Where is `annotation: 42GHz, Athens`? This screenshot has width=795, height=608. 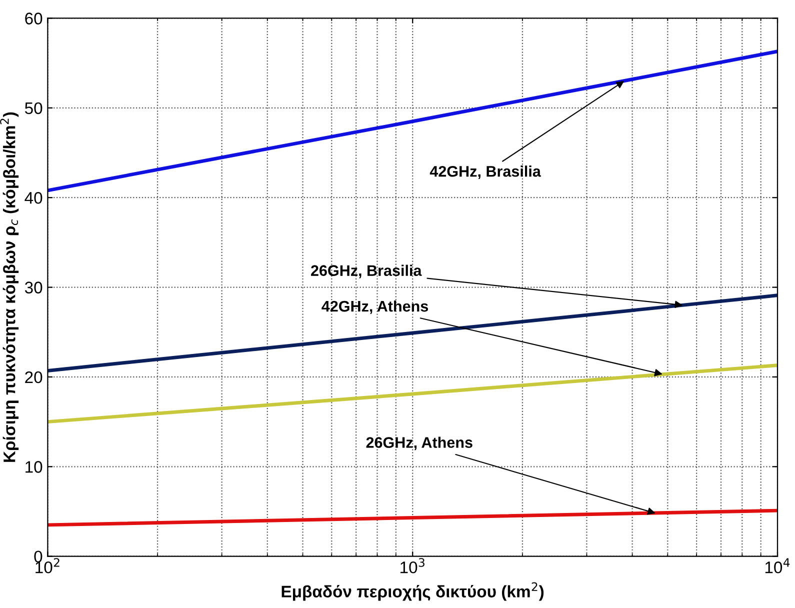
annotation: 42GHz, Athens is located at coordinates (375, 307).